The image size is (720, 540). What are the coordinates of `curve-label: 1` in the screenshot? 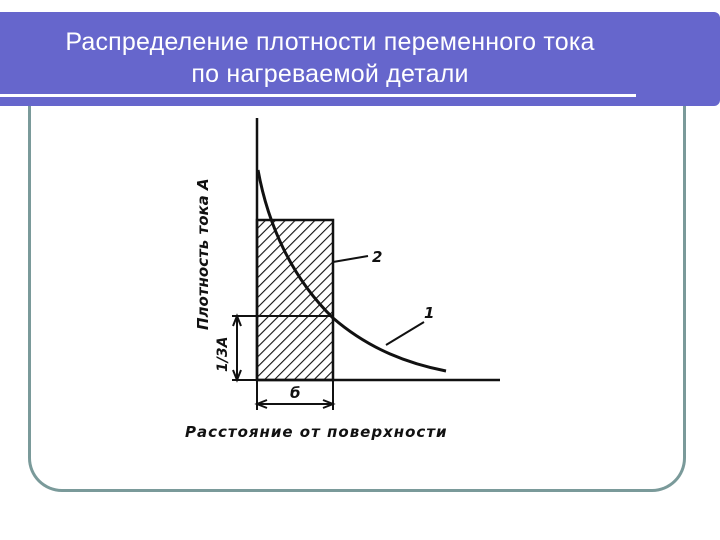 It's located at (429, 313).